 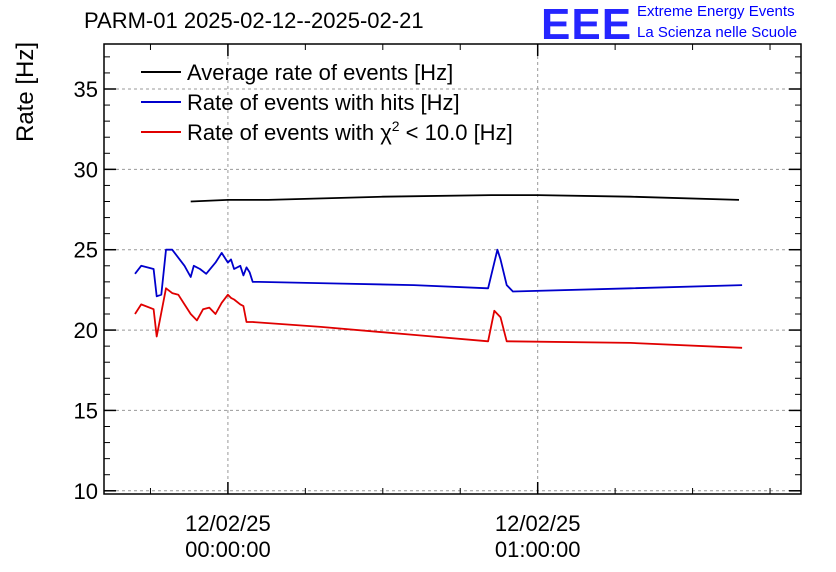 What do you see at coordinates (320, 72) in the screenshot?
I see `legend-label-1: Average rate of events [Hz]` at bounding box center [320, 72].